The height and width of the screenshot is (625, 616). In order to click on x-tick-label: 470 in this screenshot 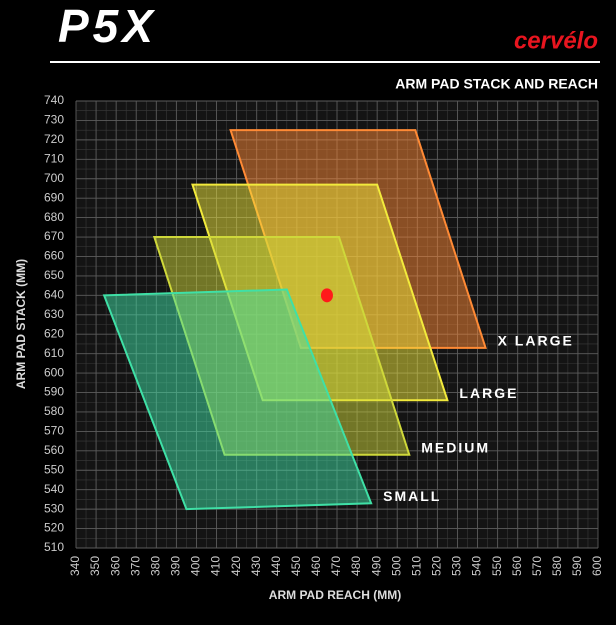, I will do `click(336, 566)`.